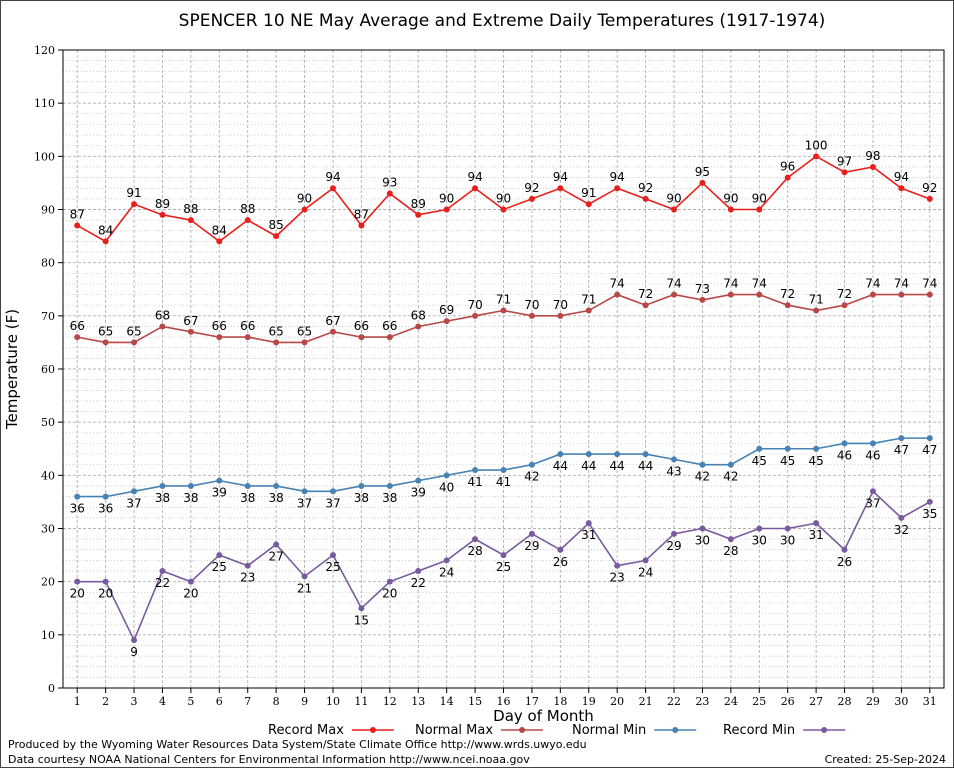 This screenshot has height=768, width=954. What do you see at coordinates (787, 167) in the screenshot?
I see `data-label: 96` at bounding box center [787, 167].